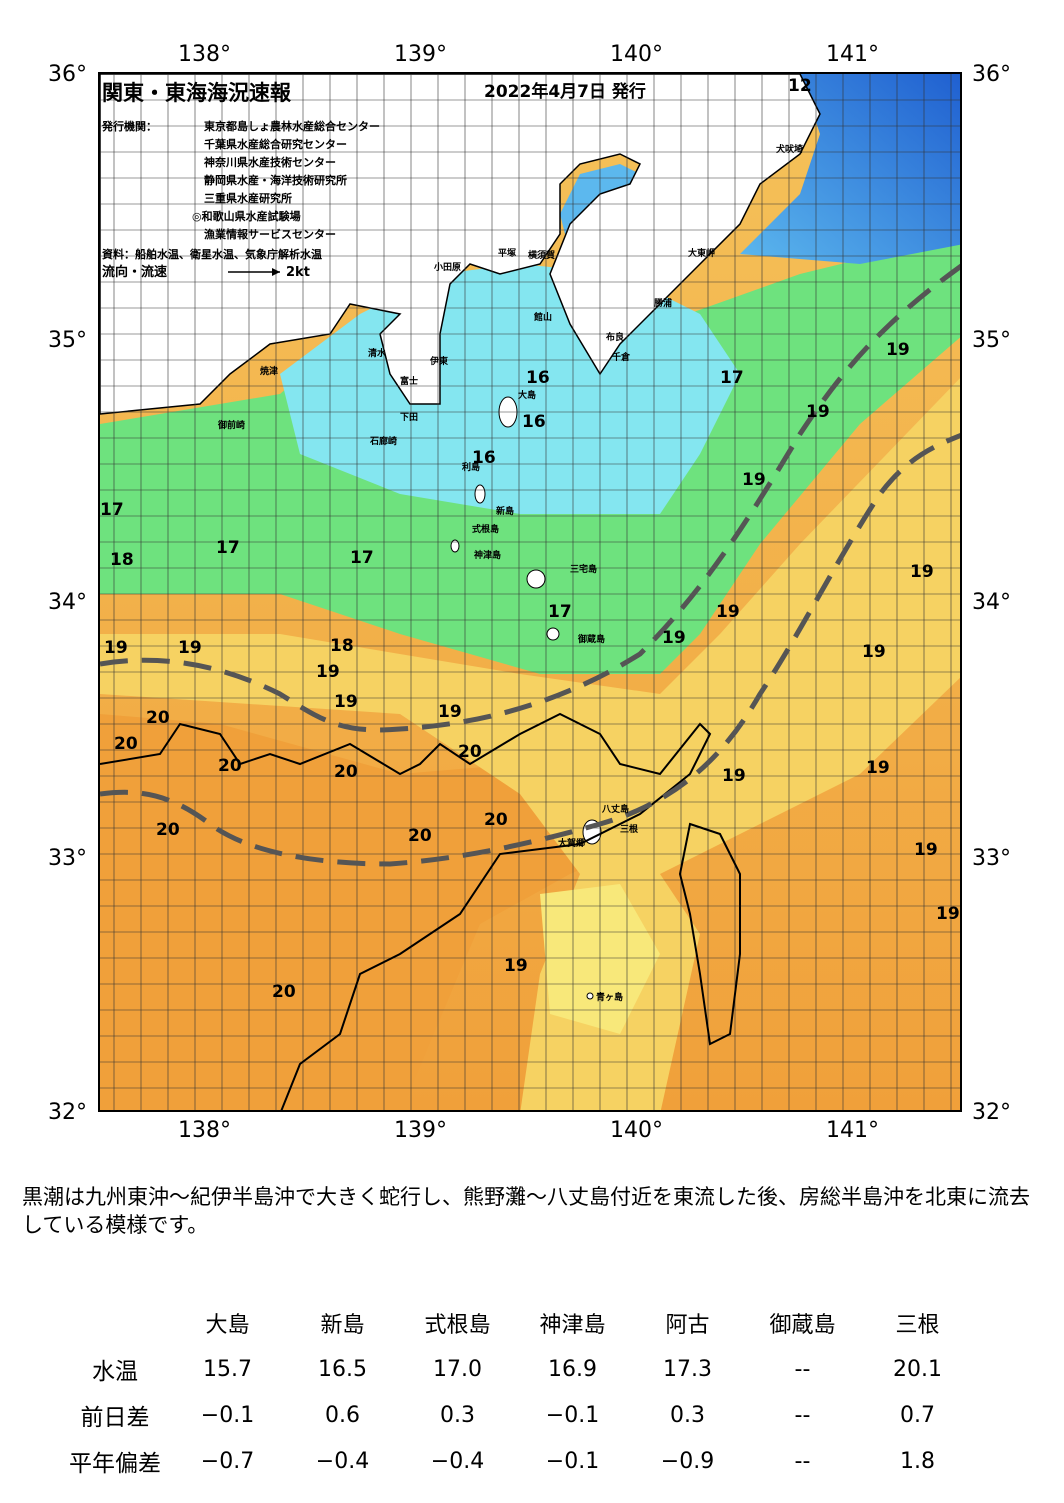  Describe the element at coordinates (204, 54) in the screenshot. I see `lon-label-top-138: 138°` at that location.